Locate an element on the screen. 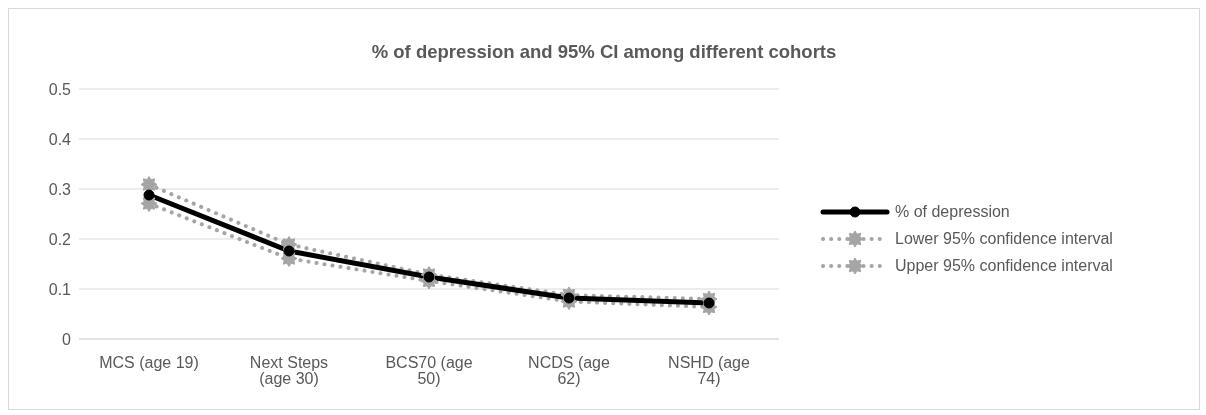 This screenshot has width=1206, height=415. x-tick-label: BCS70 (age 50) is located at coordinates (429, 371).